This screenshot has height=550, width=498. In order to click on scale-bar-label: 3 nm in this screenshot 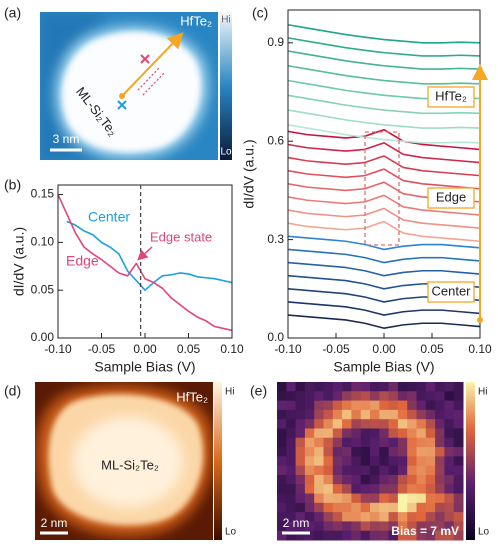, I will do `click(66, 139)`.